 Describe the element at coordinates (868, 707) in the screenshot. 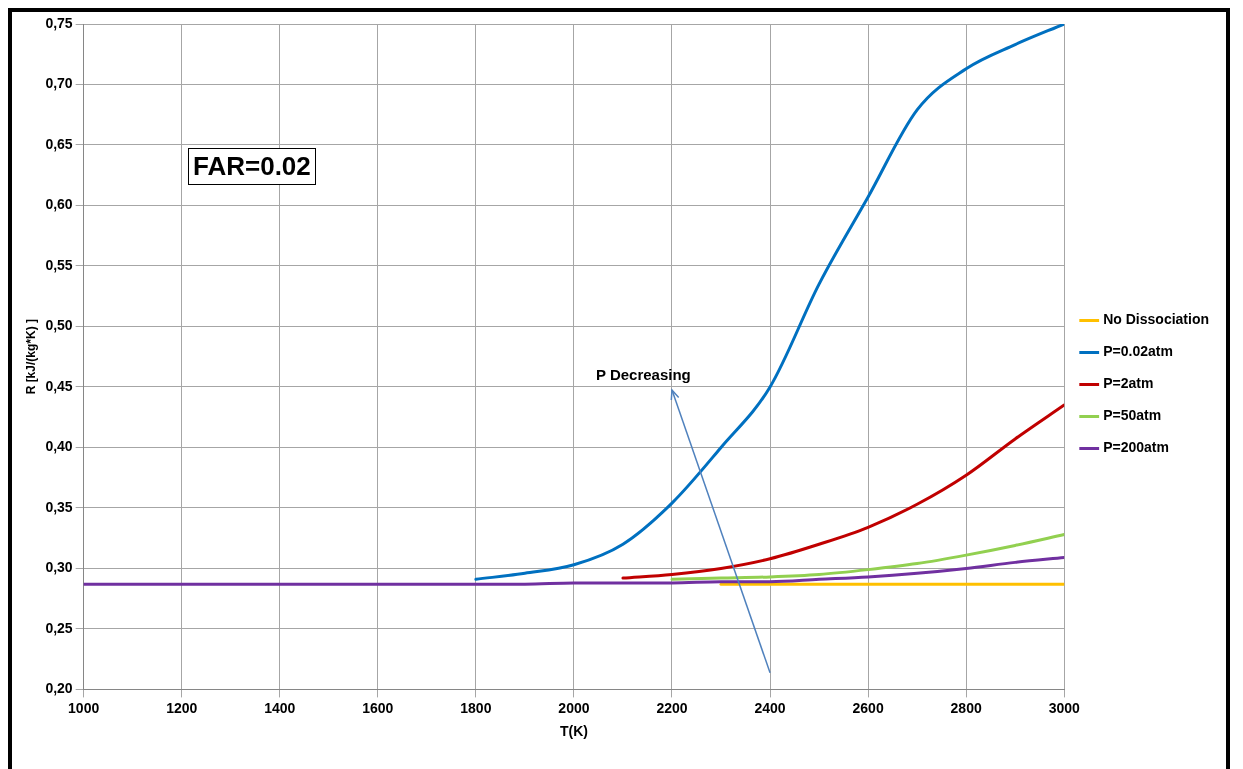

I see `x-tick-label: 2600` at that location.